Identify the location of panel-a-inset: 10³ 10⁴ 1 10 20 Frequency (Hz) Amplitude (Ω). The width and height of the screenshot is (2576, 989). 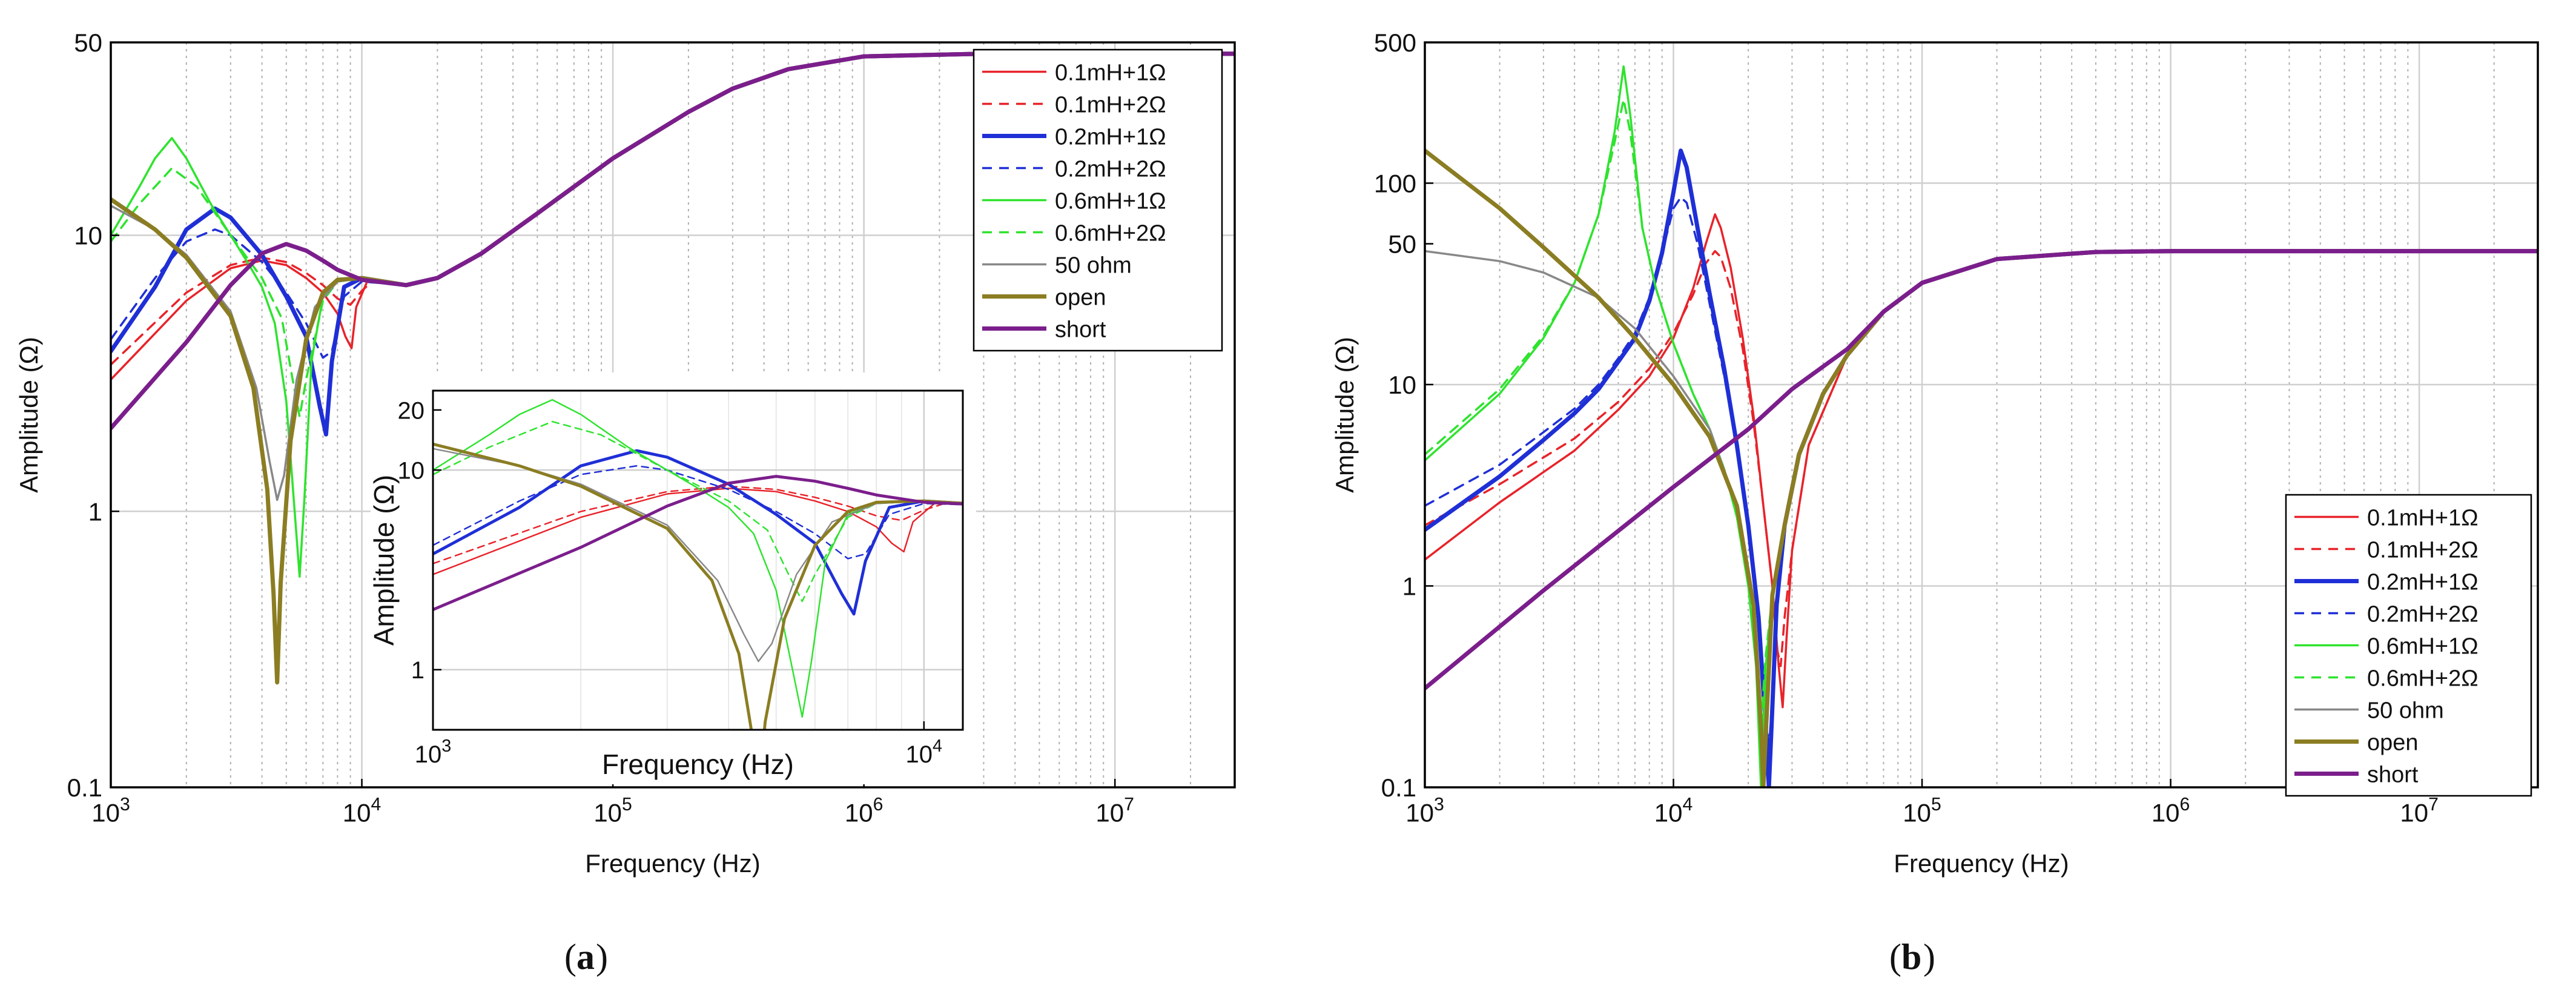
(672, 578).